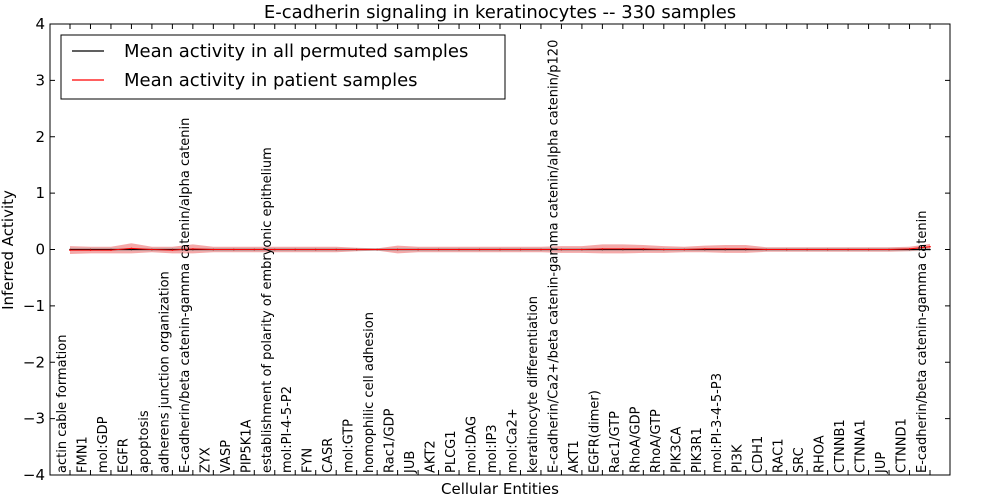 This screenshot has width=1000, height=500. Describe the element at coordinates (902, 445) in the screenshot. I see `x-tick-label: CTNND1` at that location.